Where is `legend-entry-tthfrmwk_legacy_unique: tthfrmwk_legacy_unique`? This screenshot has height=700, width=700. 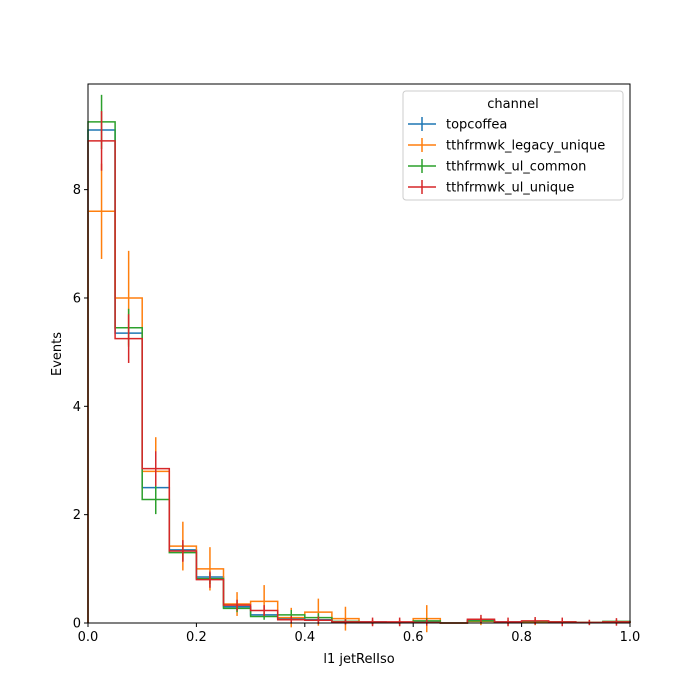 legend-entry-tthfrmwk_legacy_unique: tthfrmwk_legacy_unique is located at coordinates (506, 146).